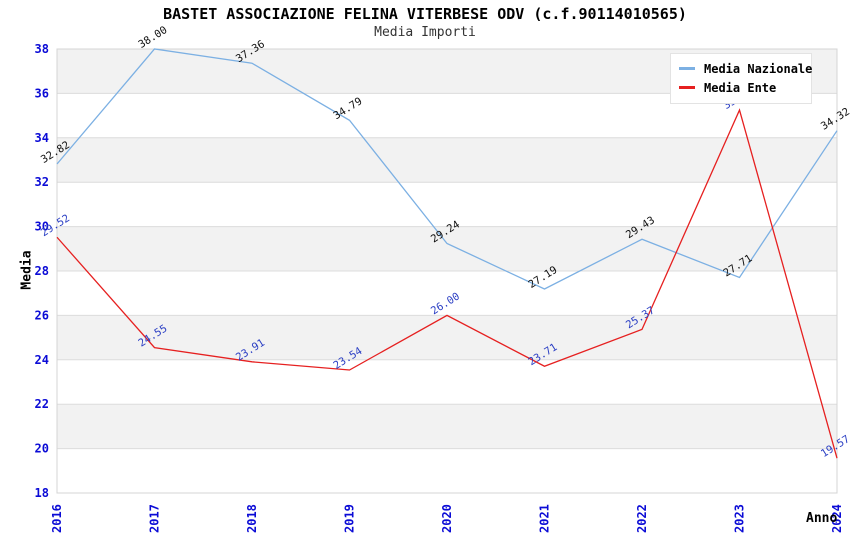 Image resolution: width=850 pixels, height=550 pixels. What do you see at coordinates (42, 271) in the screenshot?
I see `y-tick-label: 28` at bounding box center [42, 271].